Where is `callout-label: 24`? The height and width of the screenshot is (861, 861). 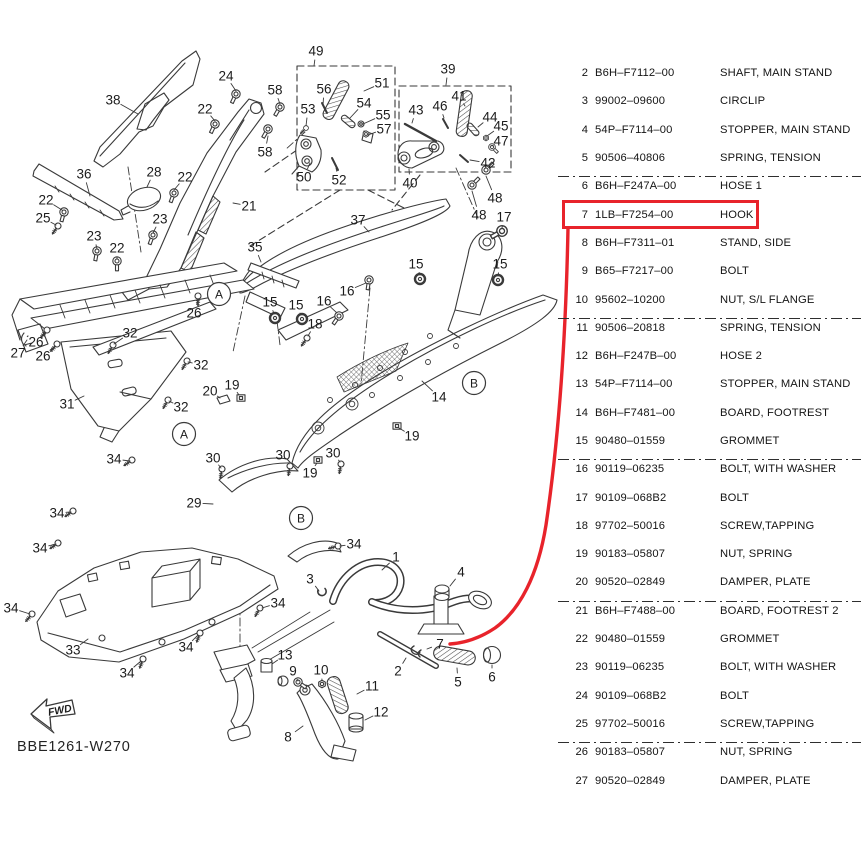
callout-label: 24 is located at coordinates (226, 76).